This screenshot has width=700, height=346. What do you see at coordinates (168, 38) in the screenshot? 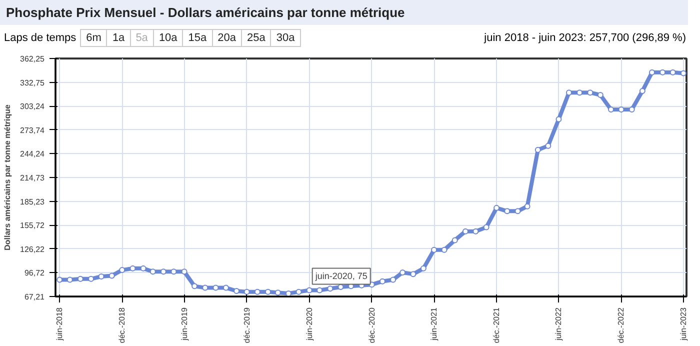
I see `text: 10a` at bounding box center [168, 38].